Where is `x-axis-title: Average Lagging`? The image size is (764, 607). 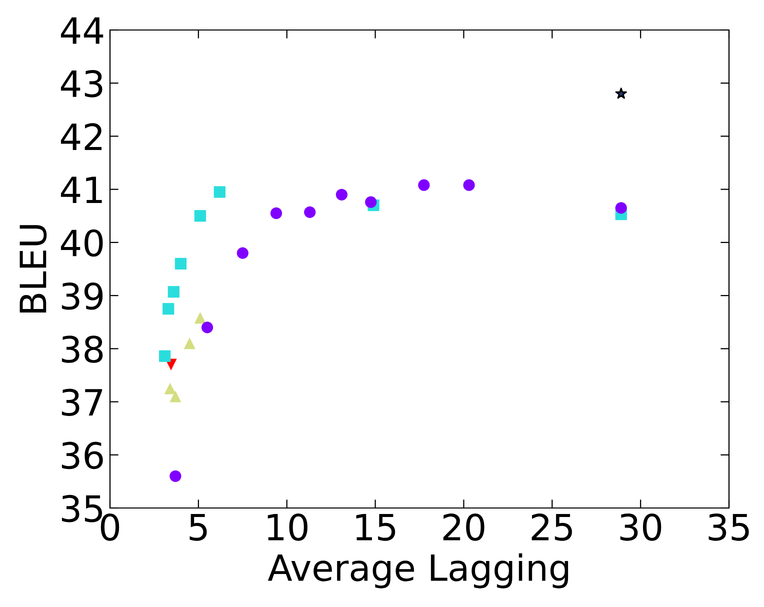 x-axis-title: Average Lagging is located at coordinates (418, 570).